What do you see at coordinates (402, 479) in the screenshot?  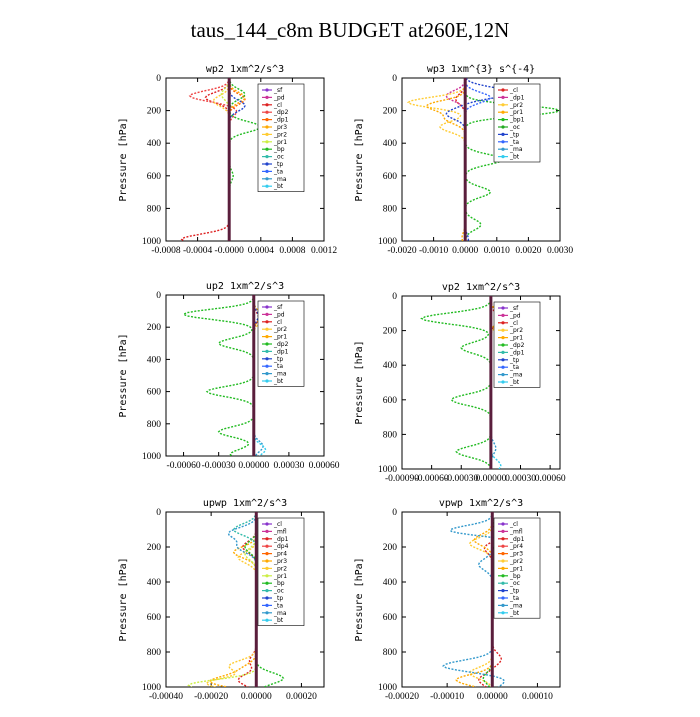 I see `x-tick-label: -0.00090` at bounding box center [402, 479].